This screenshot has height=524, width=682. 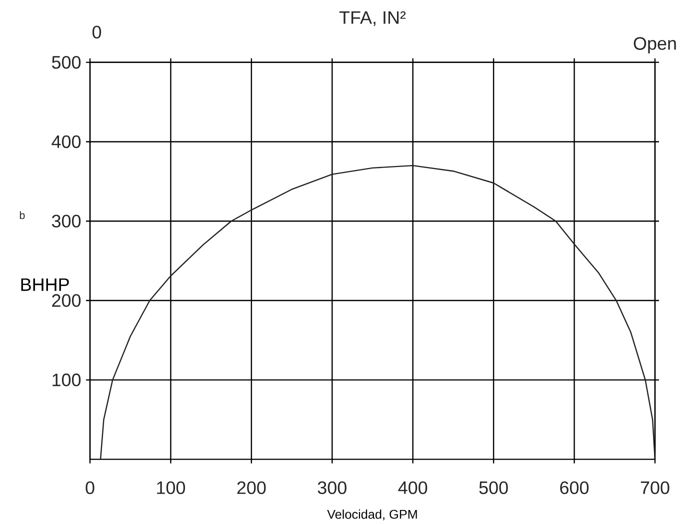 What do you see at coordinates (66, 380) in the screenshot?
I see `y-tick-label: 100` at bounding box center [66, 380].